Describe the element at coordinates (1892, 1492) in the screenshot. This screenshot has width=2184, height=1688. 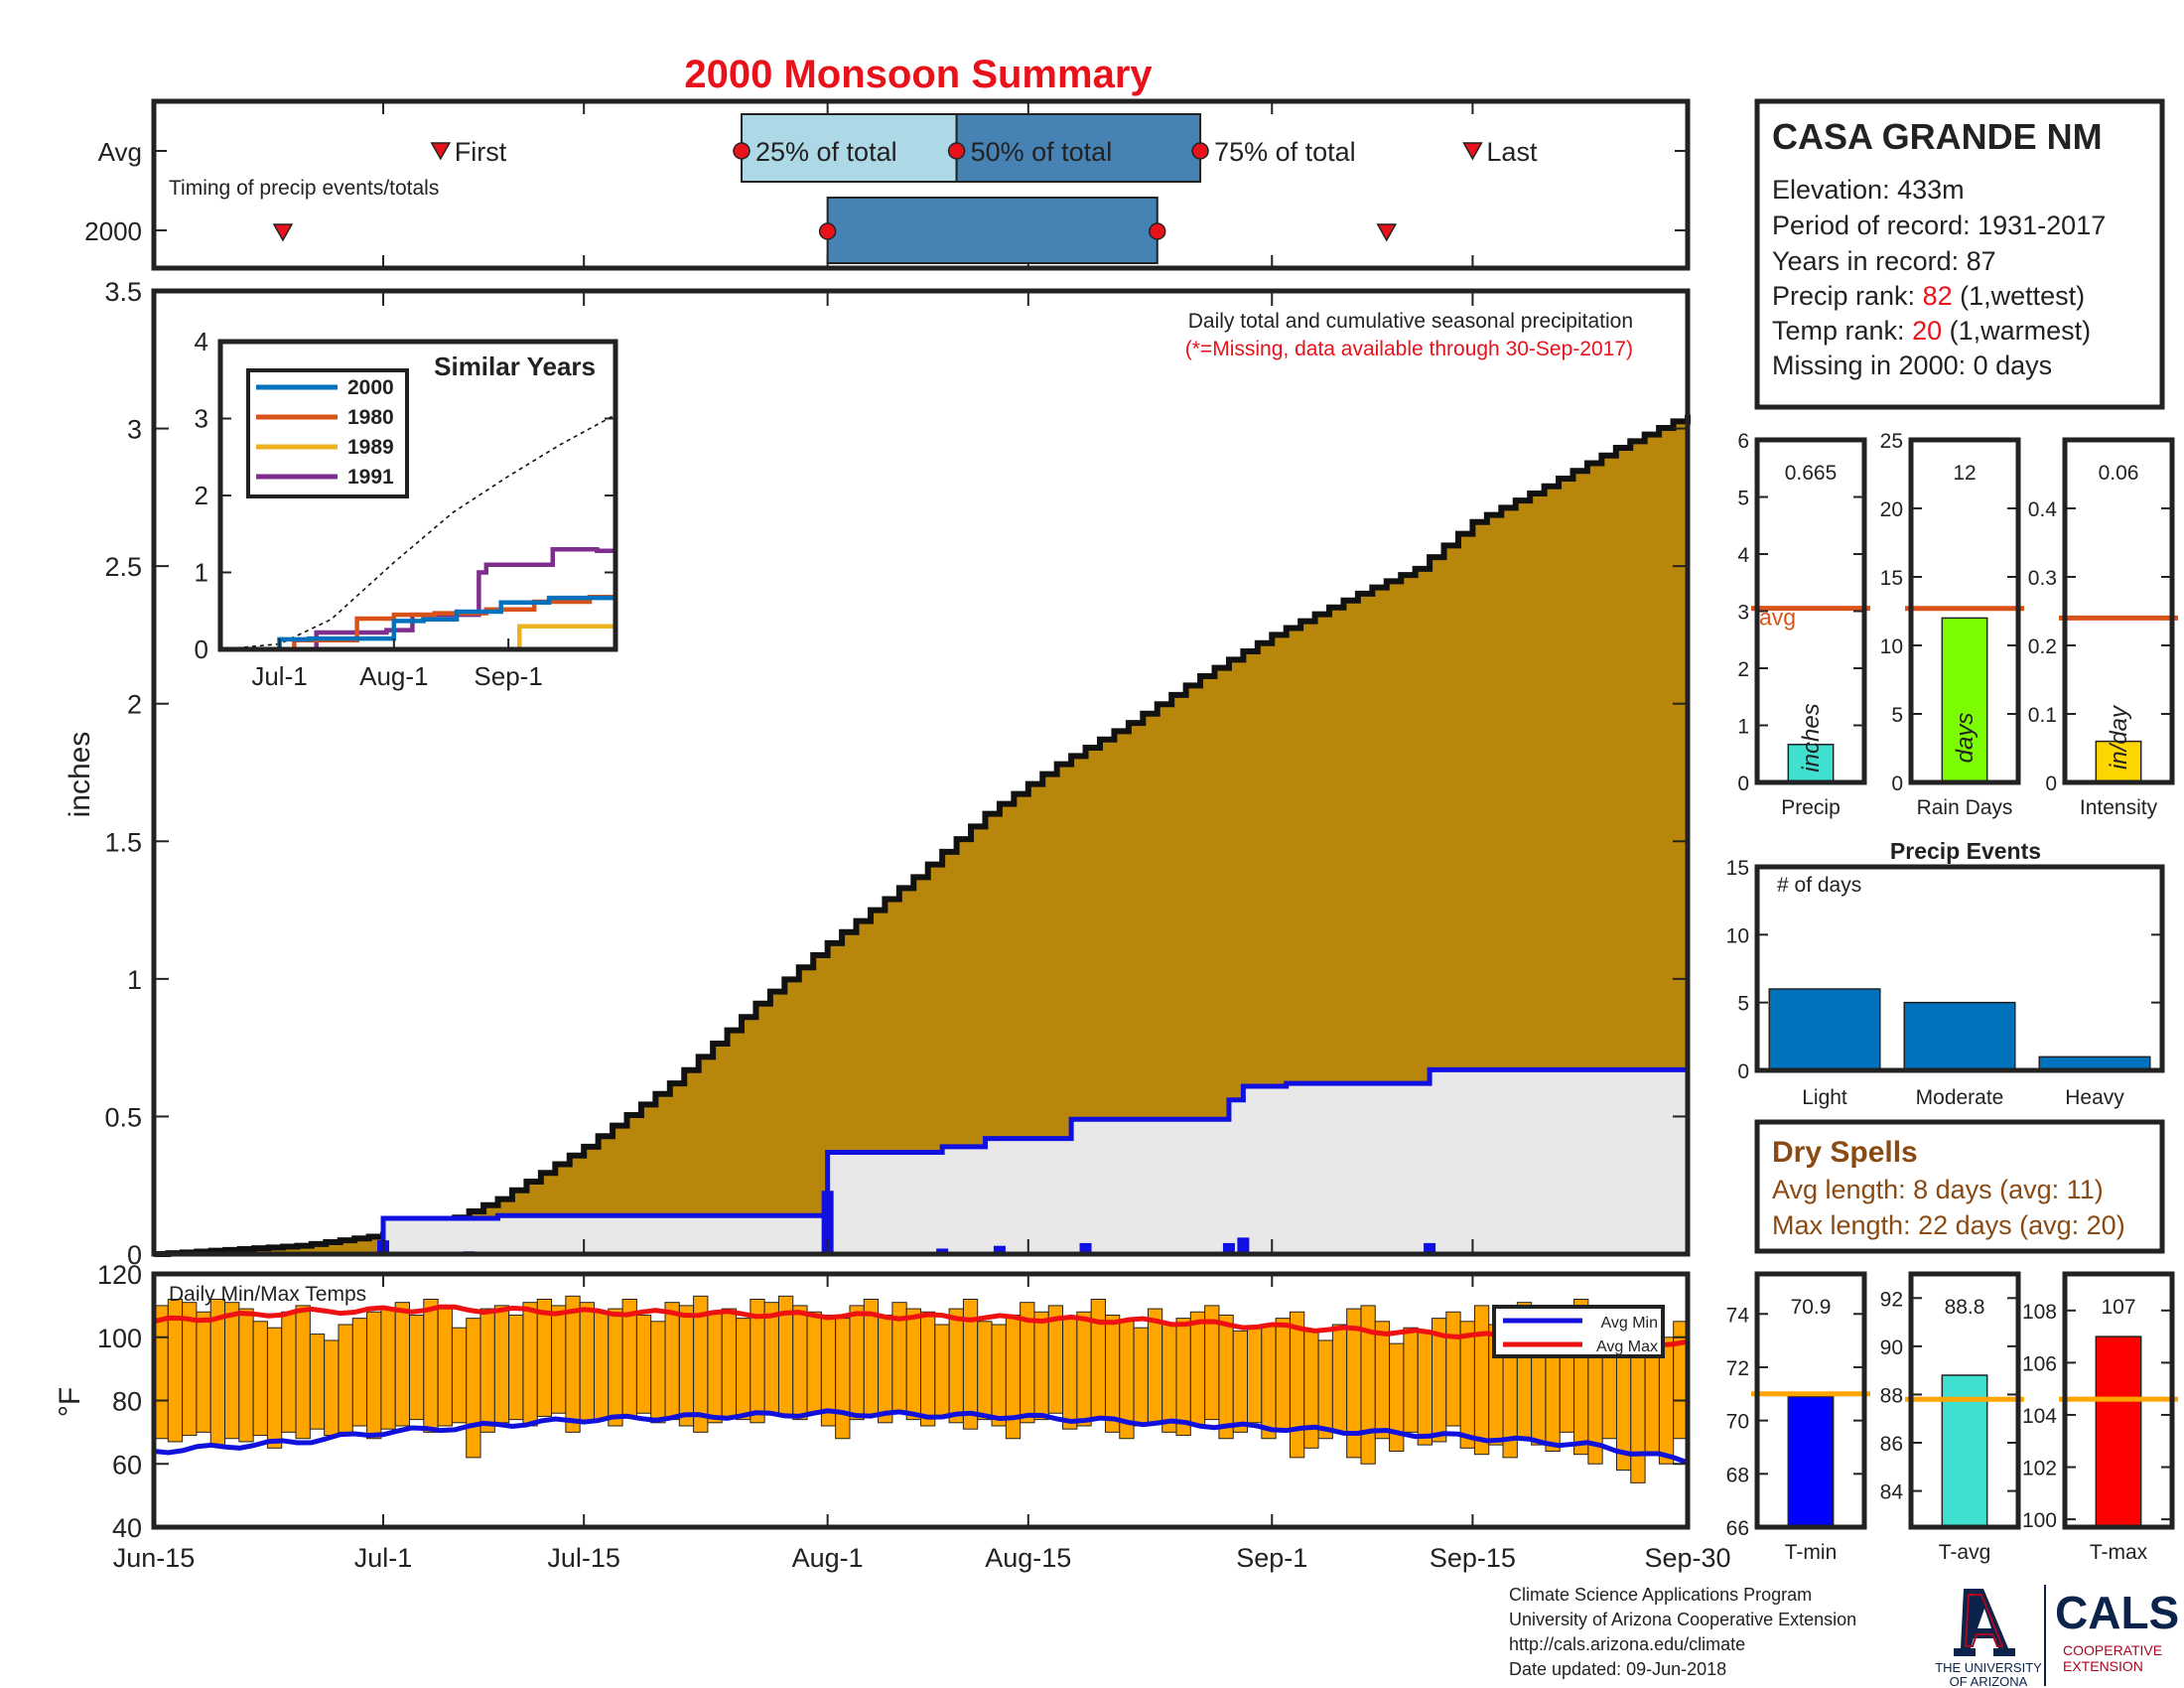
I see `stat-ytick-label: 84` at that location.